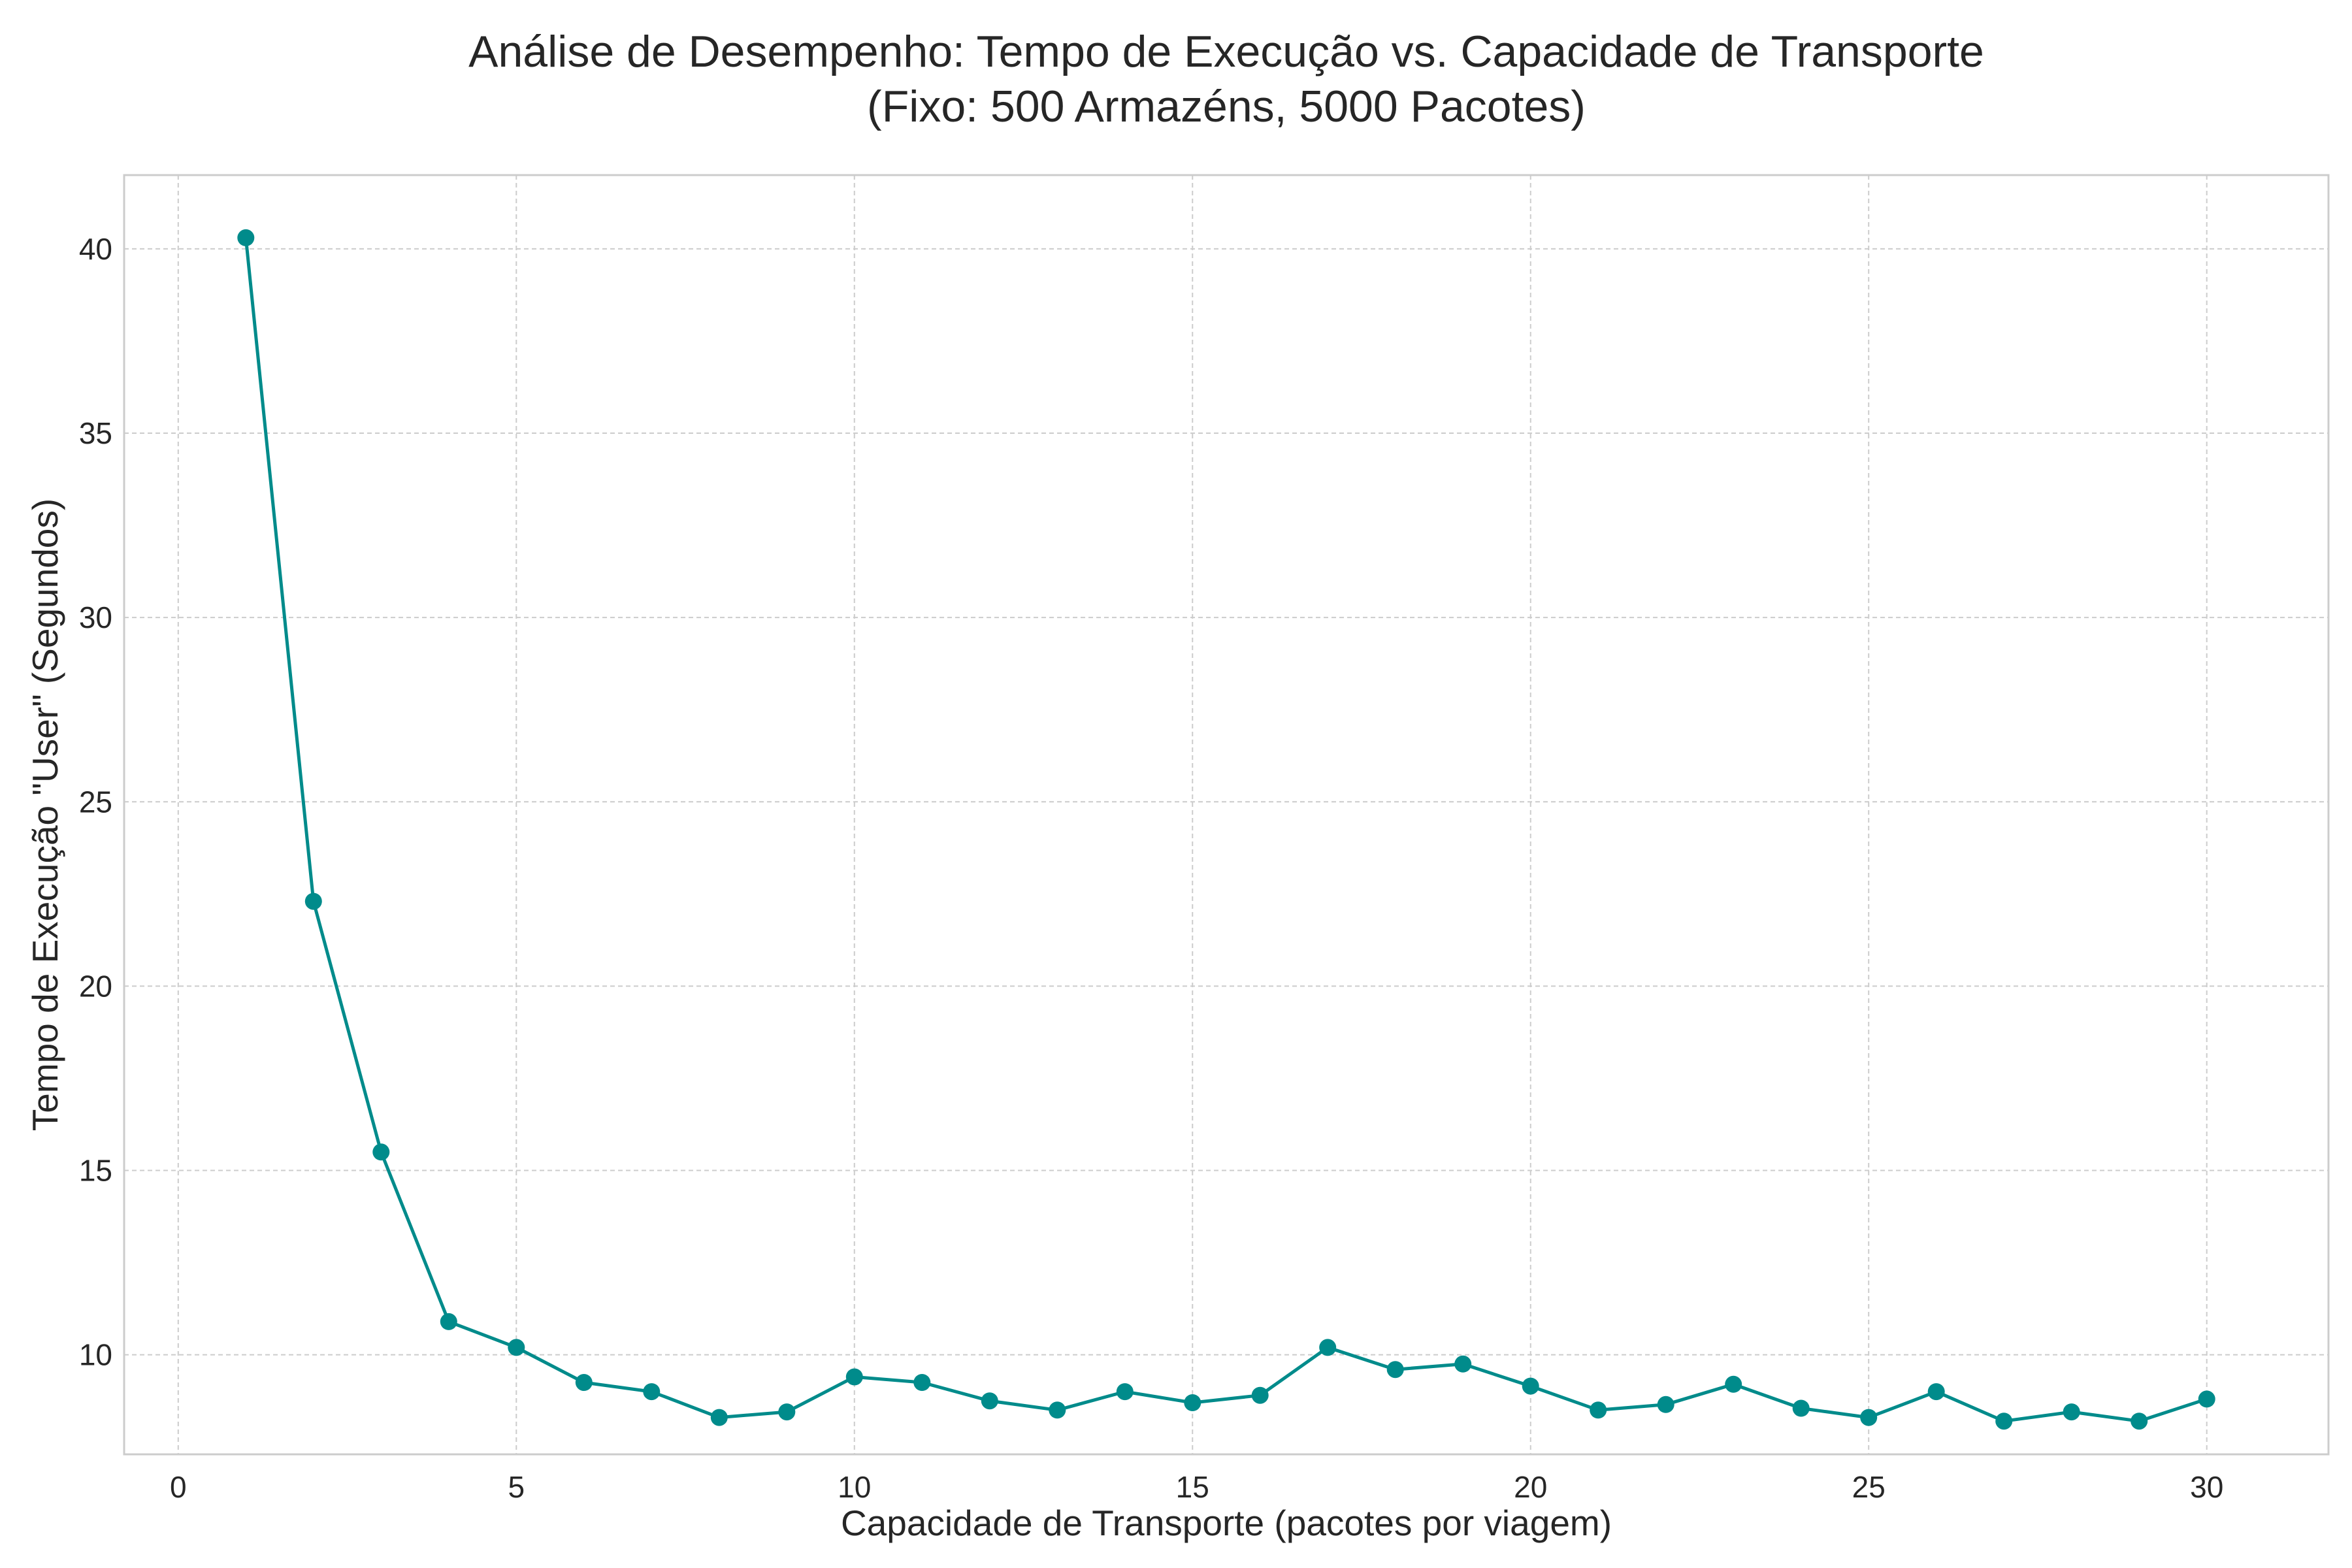 This screenshot has height=1568, width=2352. What do you see at coordinates (1226, 106) in the screenshot?
I see `chart-subtitle: (Fixo: 500 Armazéns, 5000 Pacotes)` at bounding box center [1226, 106].